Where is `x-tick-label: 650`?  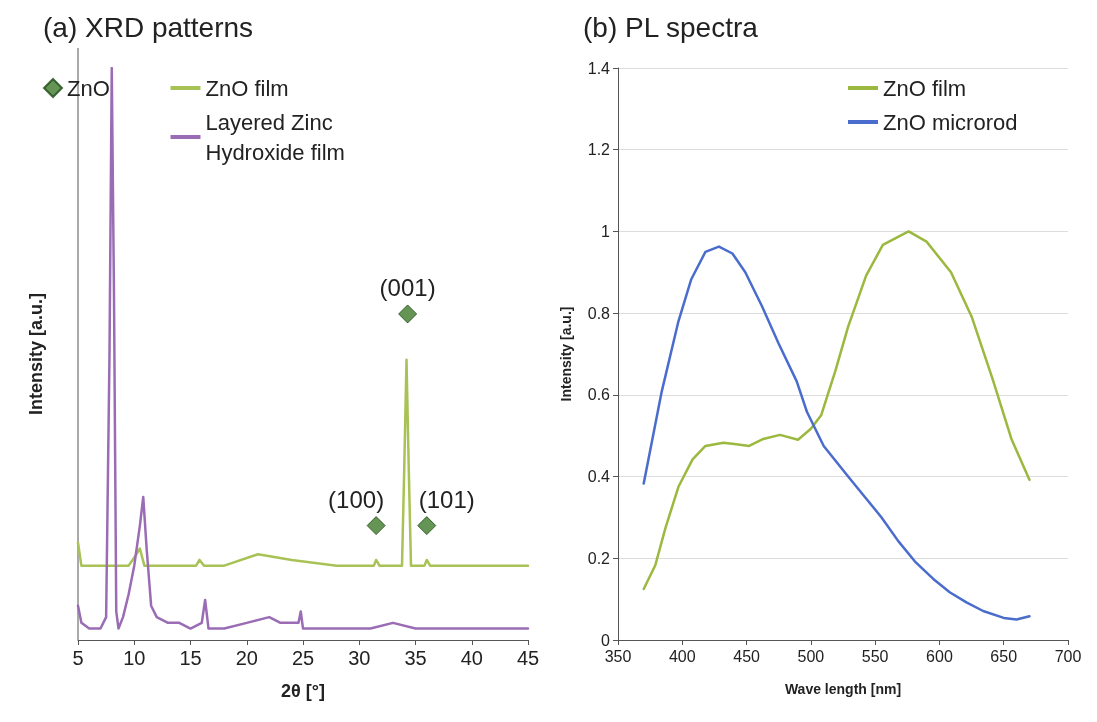
x-tick-label: 650 is located at coordinates (1004, 656).